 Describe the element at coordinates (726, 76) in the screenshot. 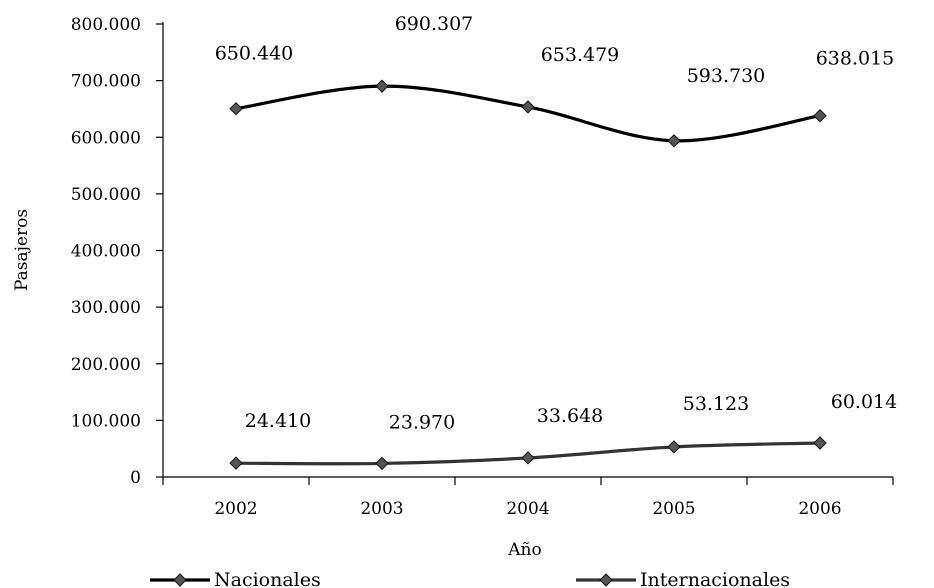

I see `data-label: 593.730` at that location.